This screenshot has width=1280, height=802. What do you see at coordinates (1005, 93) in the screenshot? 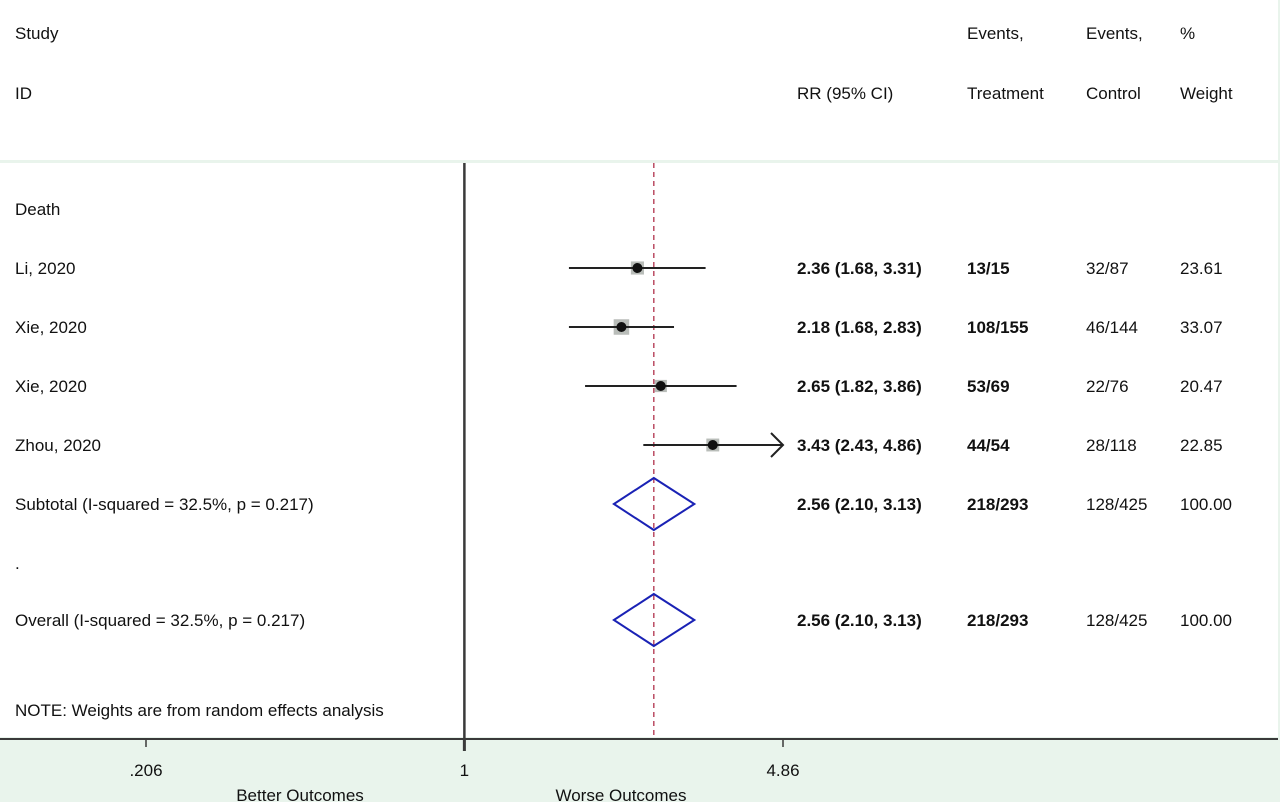
I see `header-treatment: Treatment` at bounding box center [1005, 93].